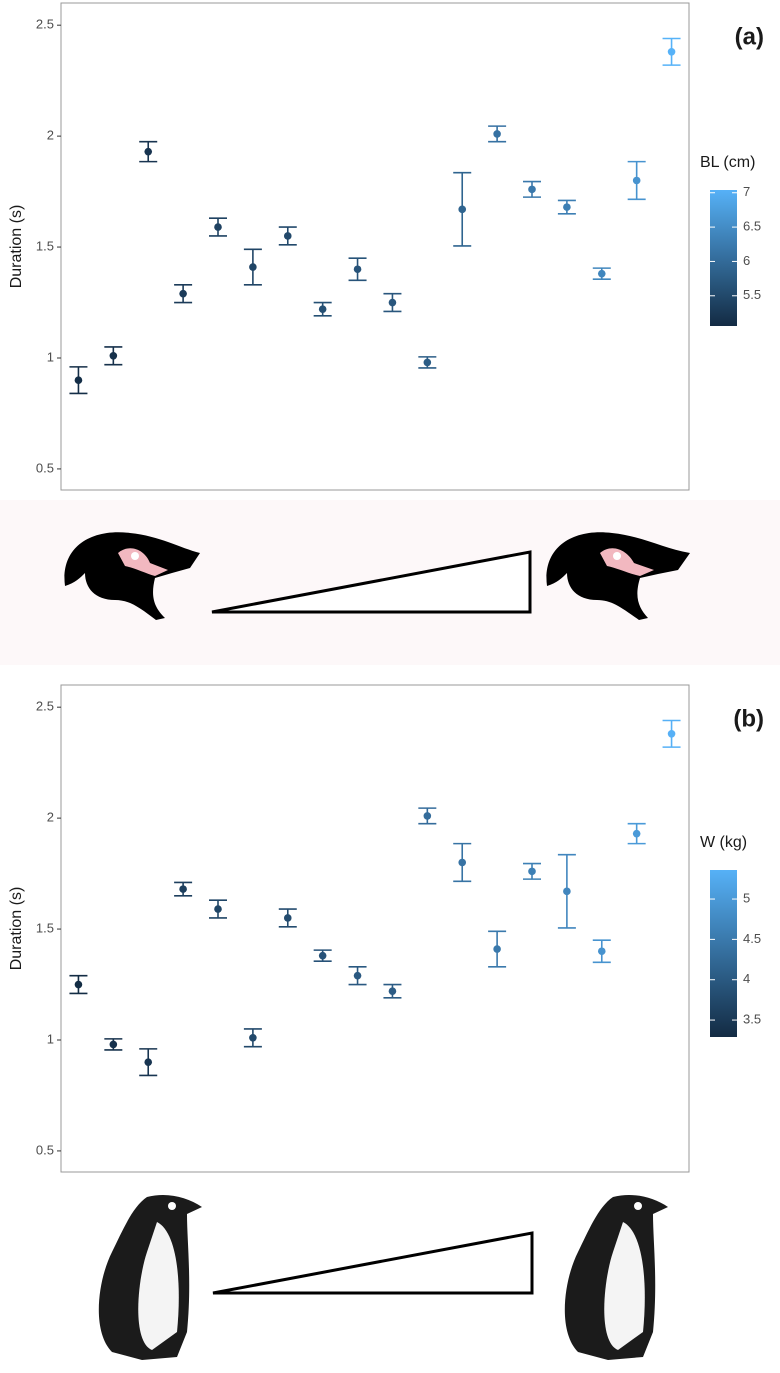 The image size is (780, 1373). Describe the element at coordinates (618, 576) in the screenshot. I see `head-large` at that location.